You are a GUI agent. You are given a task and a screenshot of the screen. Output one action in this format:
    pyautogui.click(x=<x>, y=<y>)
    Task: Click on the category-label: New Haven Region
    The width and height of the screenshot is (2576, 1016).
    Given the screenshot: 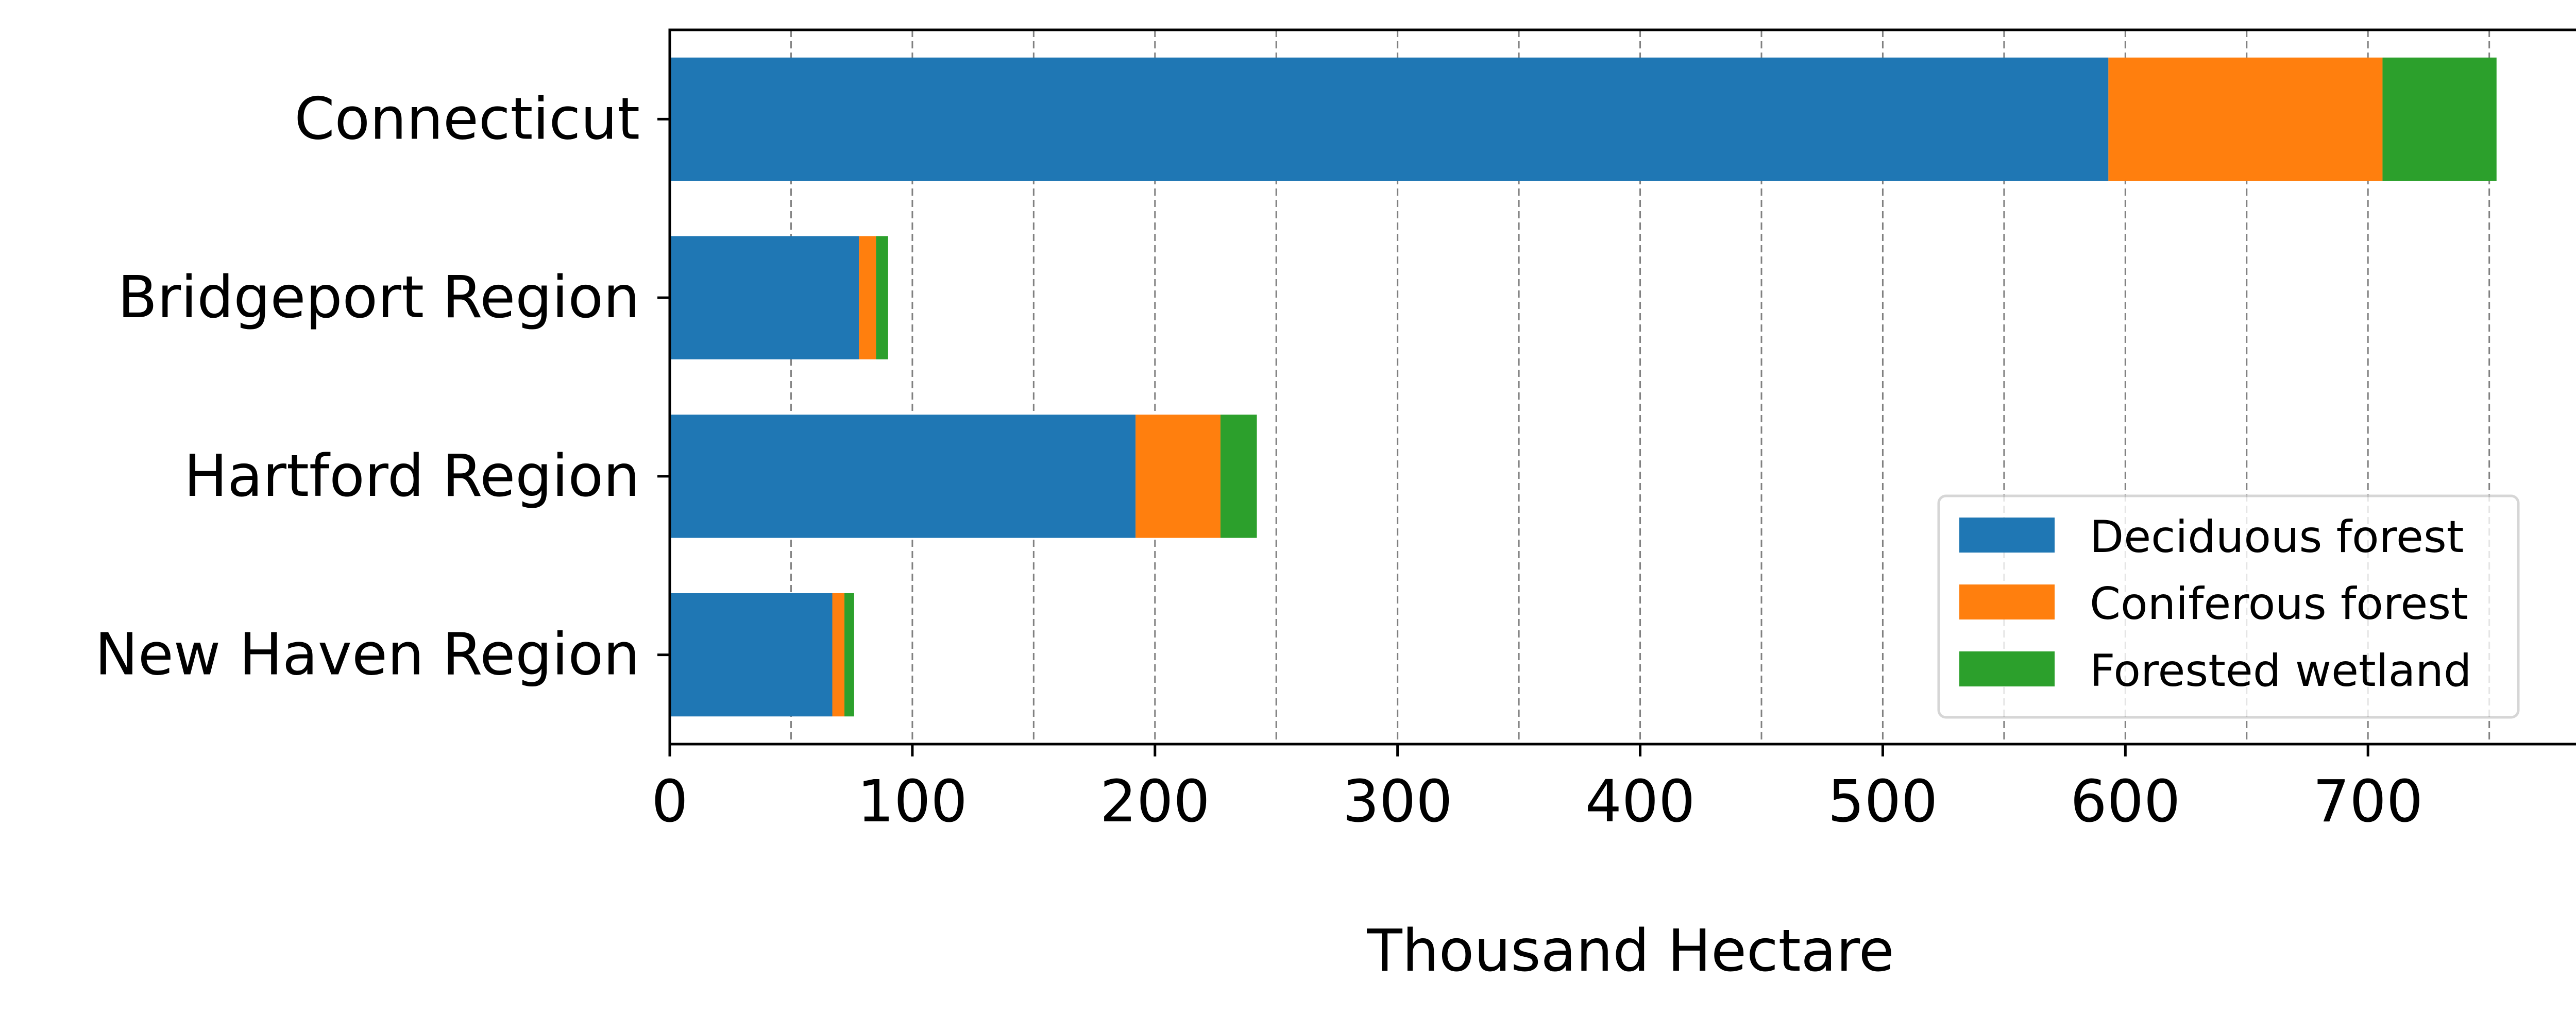 What is the action you would take?
    pyautogui.click(x=367, y=655)
    